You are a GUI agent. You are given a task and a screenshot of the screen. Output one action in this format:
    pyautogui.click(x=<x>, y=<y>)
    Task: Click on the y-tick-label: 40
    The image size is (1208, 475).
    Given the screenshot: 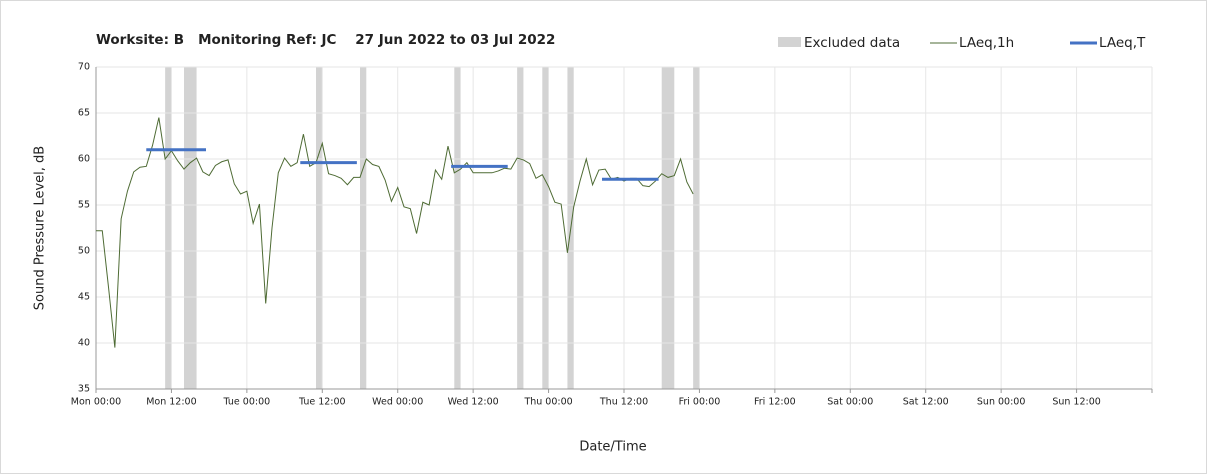 What is the action you would take?
    pyautogui.click(x=84, y=343)
    